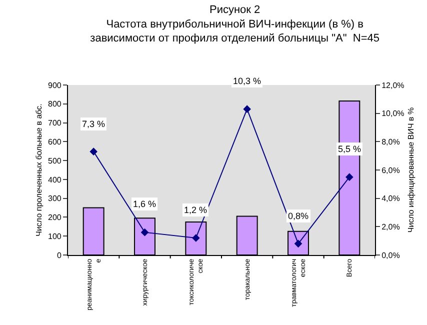  Describe the element at coordinates (55, 123) in the screenshot. I see `y-tick-label: 700` at that location.